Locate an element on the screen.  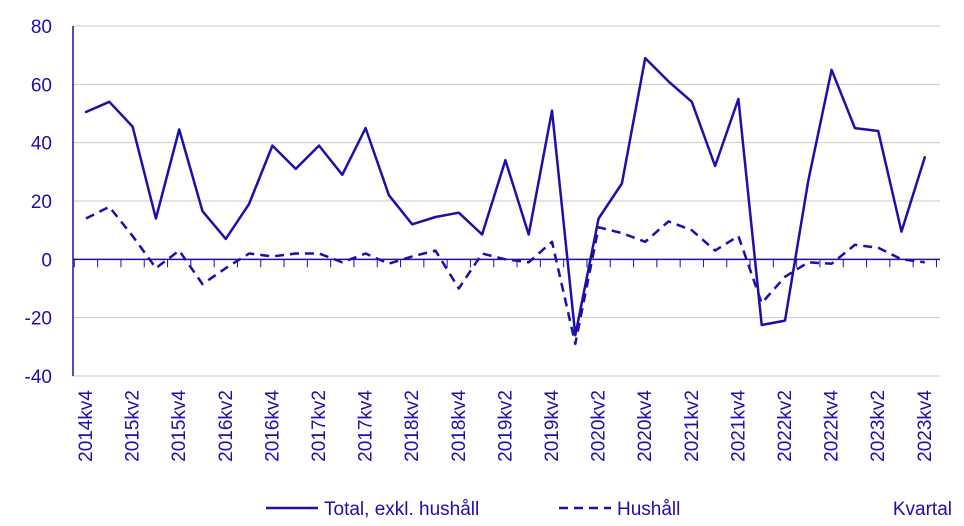
x-tick-label: 2019kv4 is located at coordinates (552, 426).